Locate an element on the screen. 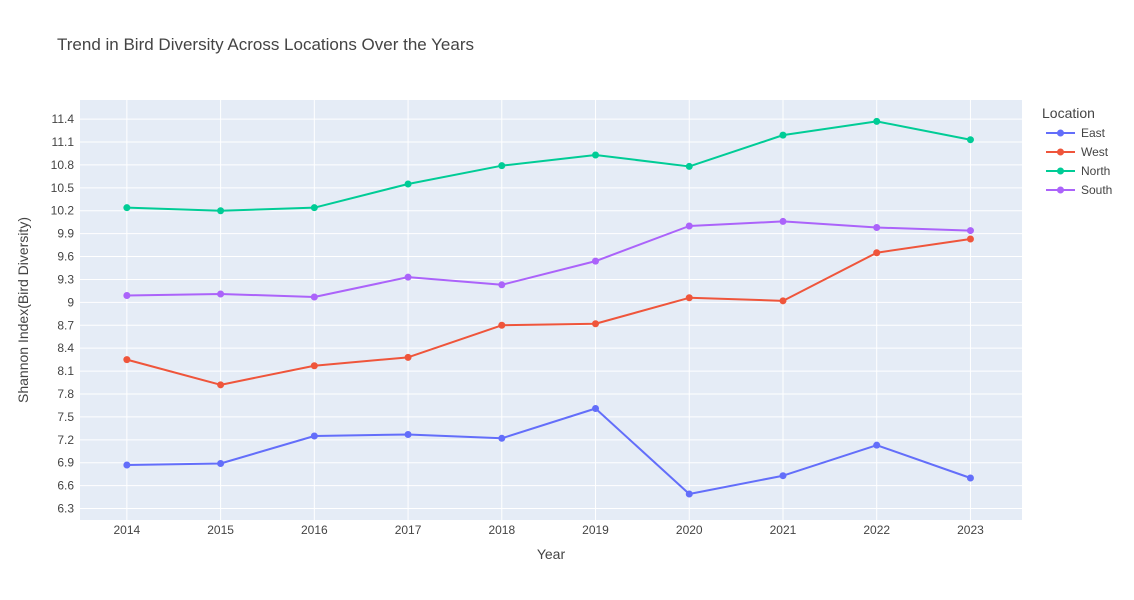 This screenshot has height=600, width=1134. series-north is located at coordinates (548, 166).